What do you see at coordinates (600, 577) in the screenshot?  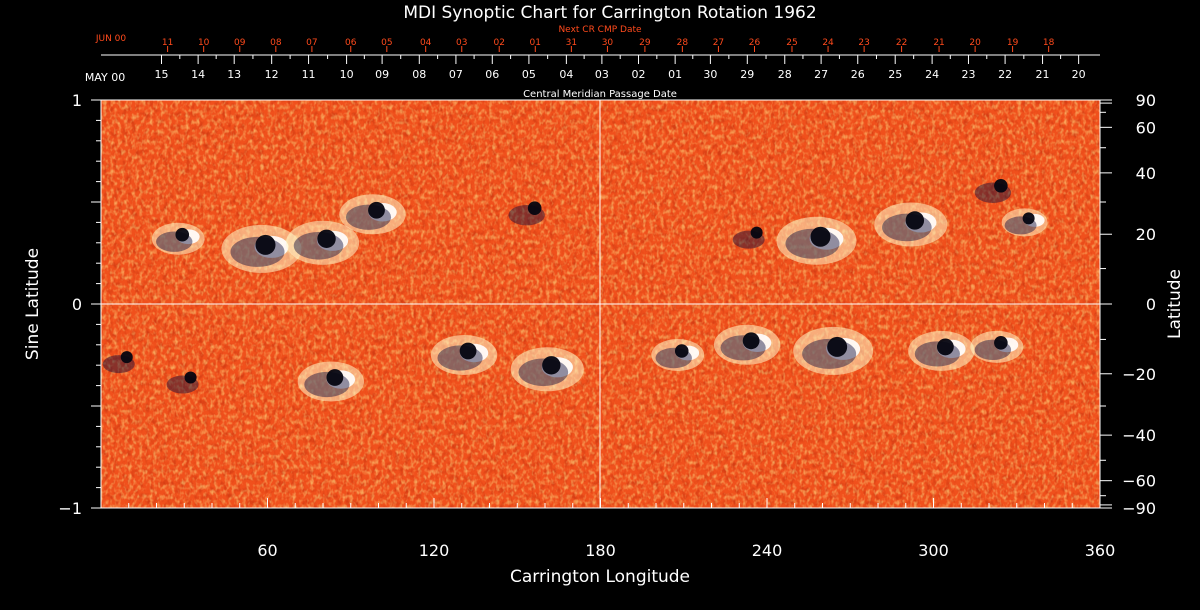 I see `x-axis-title: Carrington Longitude` at bounding box center [600, 577].